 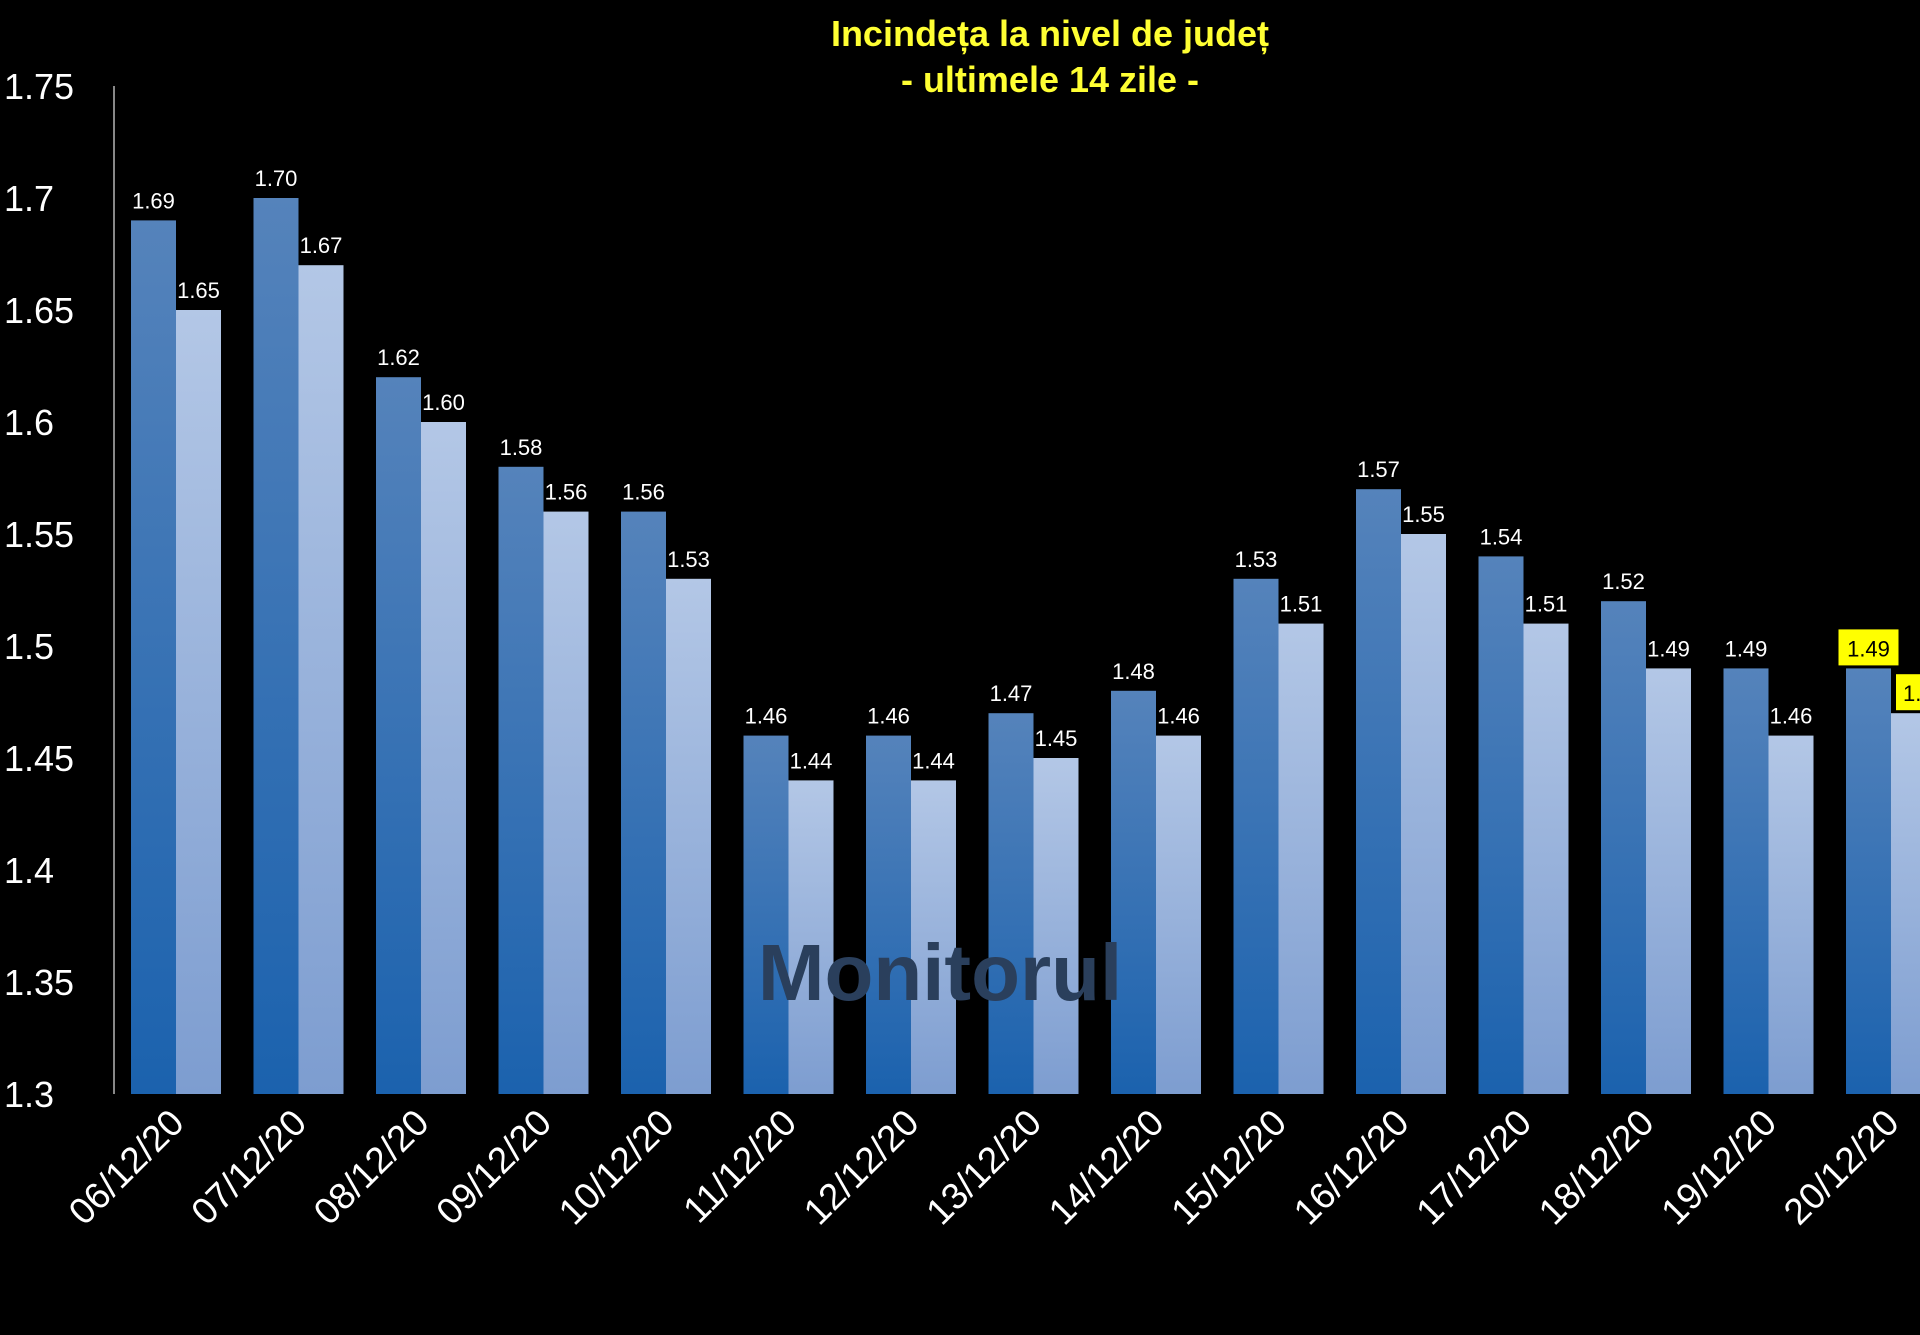 I want to click on x-tick-label: 08/12/20, so click(x=371, y=1167).